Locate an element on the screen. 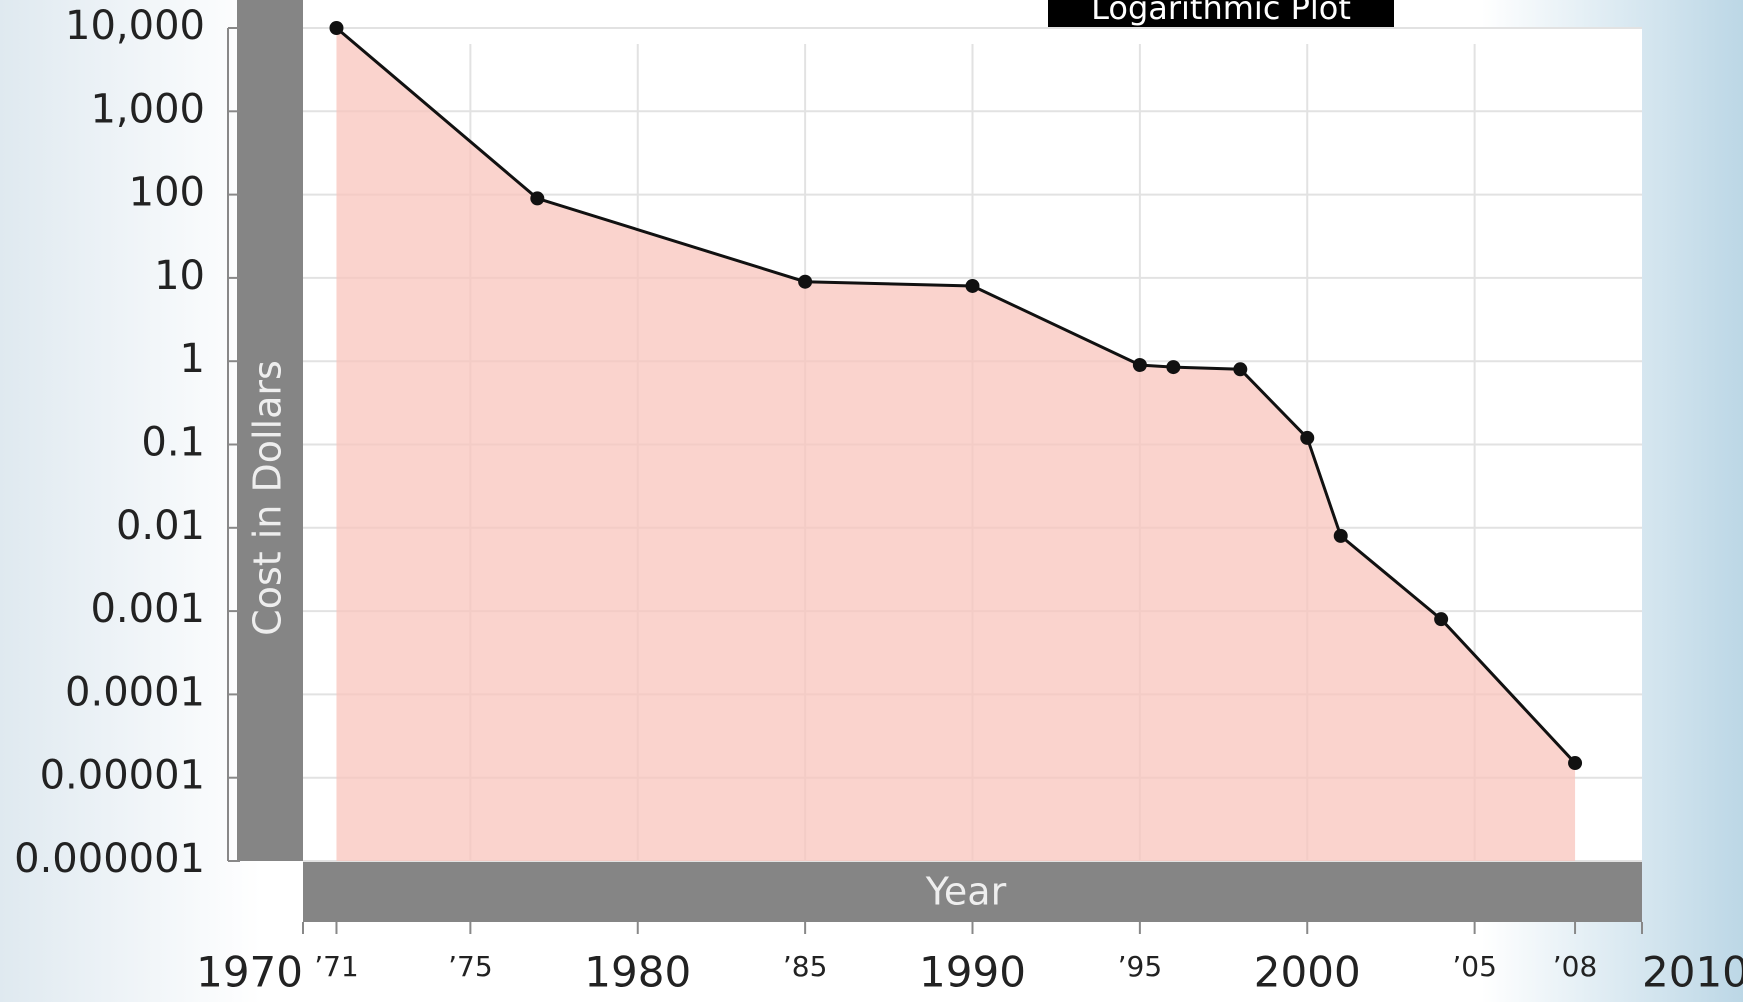 This screenshot has width=1743, height=1002. y-label-band is located at coordinates (270, 430).